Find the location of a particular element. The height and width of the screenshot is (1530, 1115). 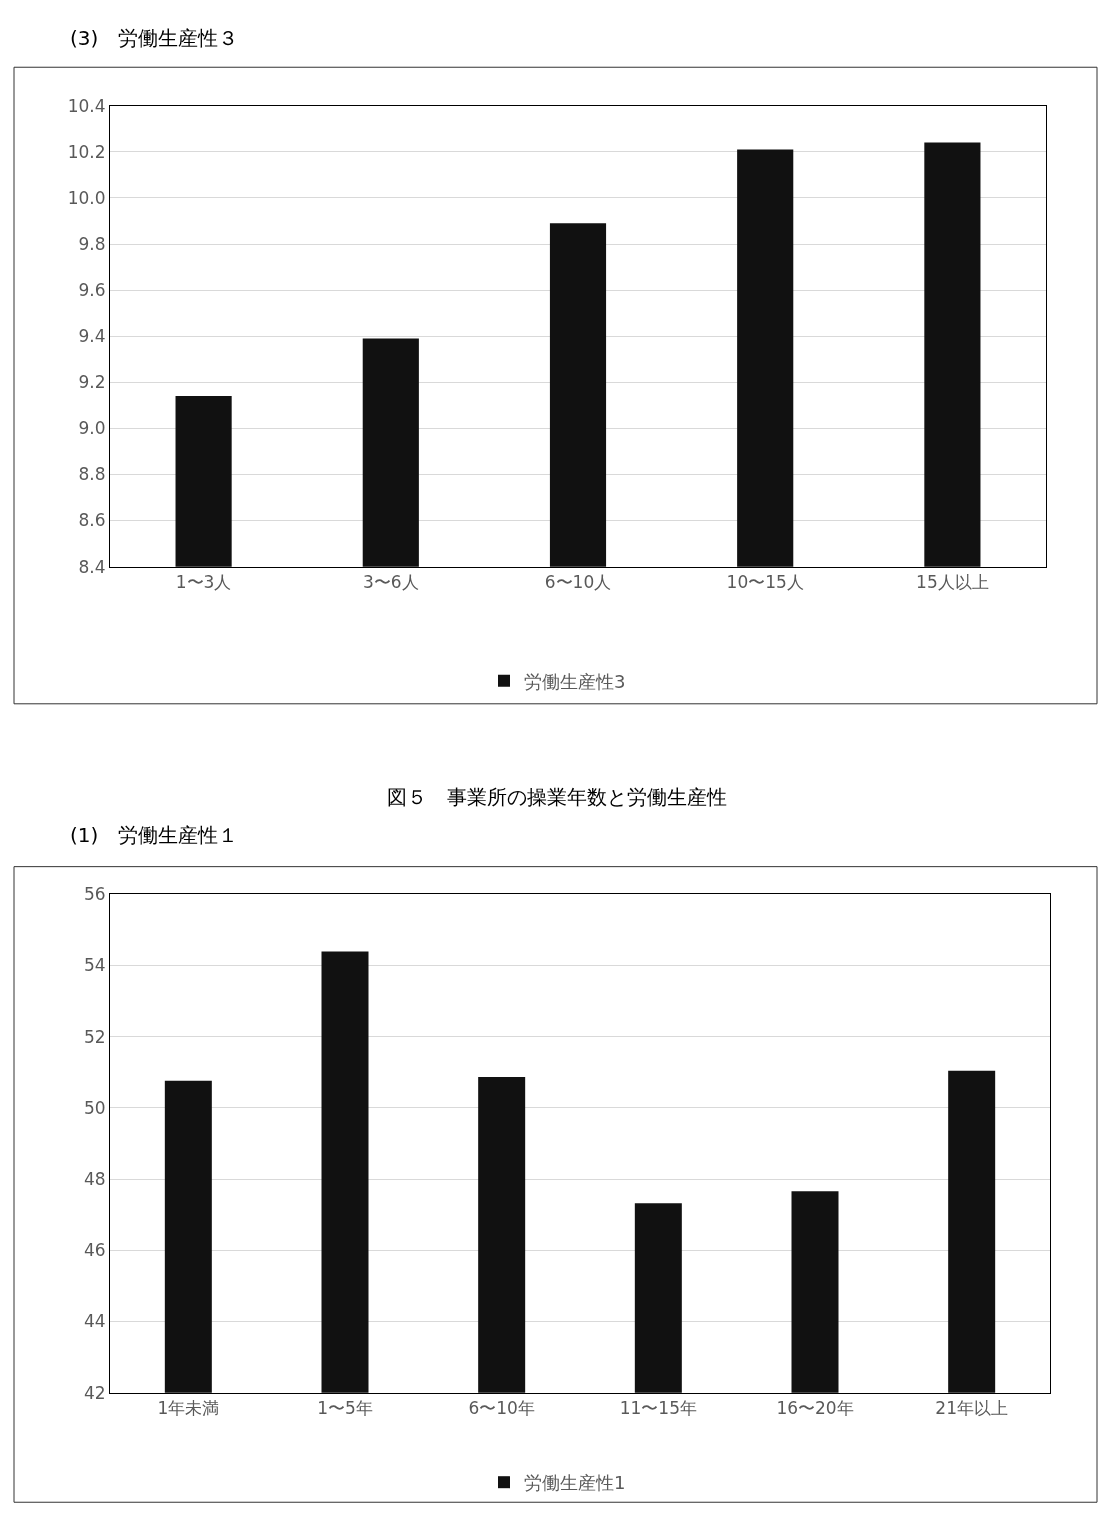

x-tick-label: 3〜6人 is located at coordinates (390, 582).